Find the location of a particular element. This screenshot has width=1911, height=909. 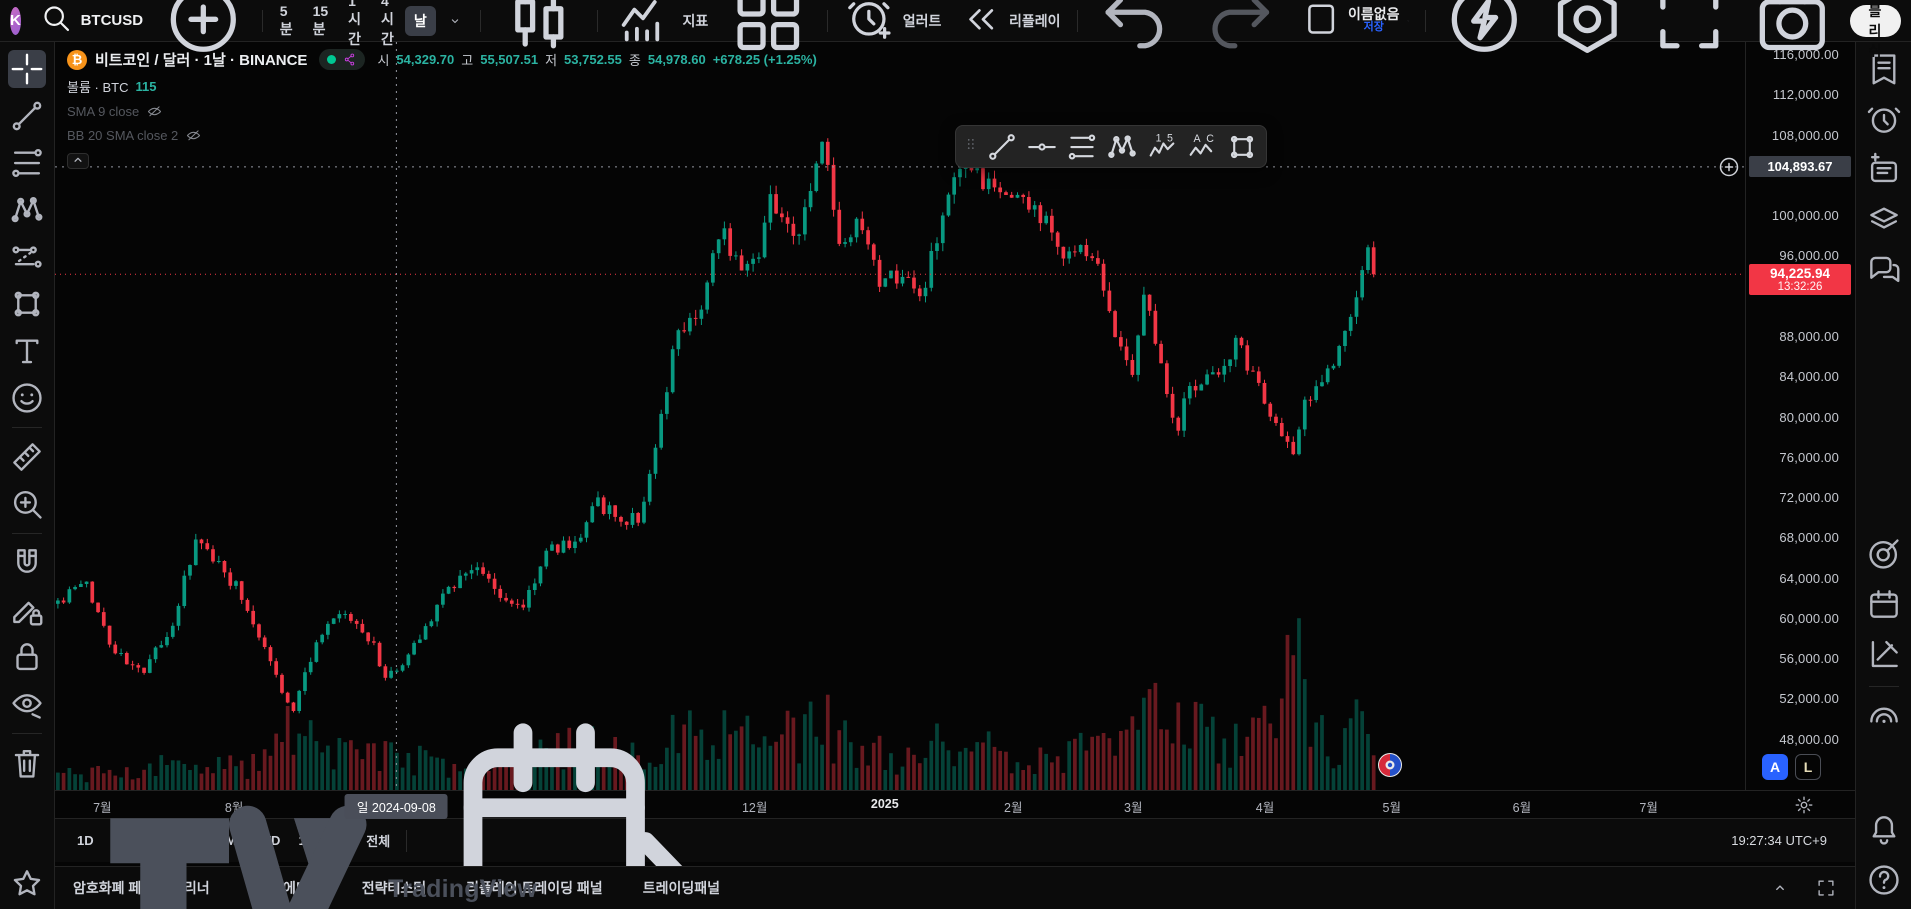

timeframe-1시간: 1시간 is located at coordinates (355, 23).